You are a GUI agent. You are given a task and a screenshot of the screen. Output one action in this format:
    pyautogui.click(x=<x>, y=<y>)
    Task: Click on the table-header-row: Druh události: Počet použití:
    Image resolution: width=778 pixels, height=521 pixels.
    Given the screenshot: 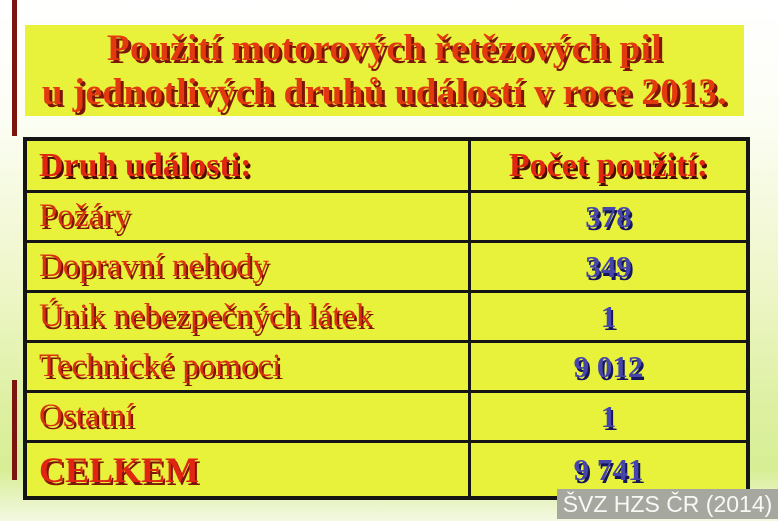 What is the action you would take?
    pyautogui.click(x=386, y=165)
    